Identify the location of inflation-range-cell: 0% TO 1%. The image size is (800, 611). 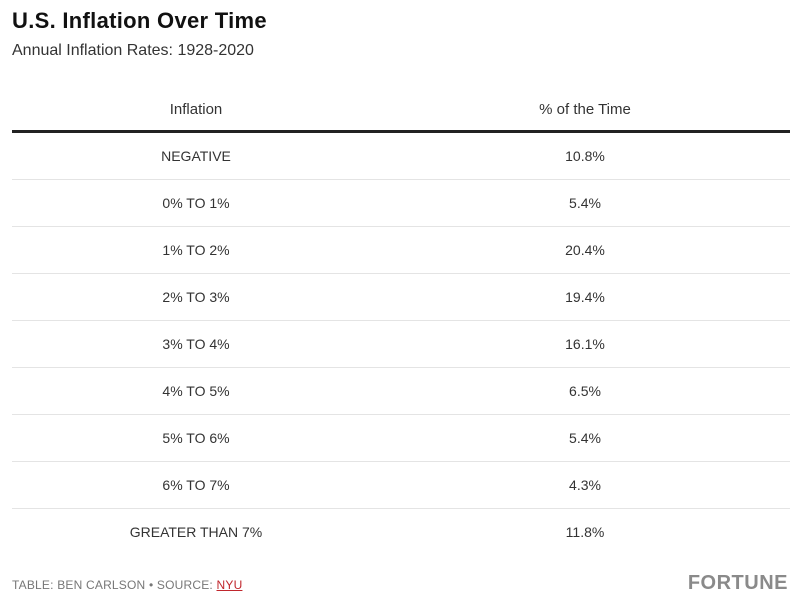
(196, 203).